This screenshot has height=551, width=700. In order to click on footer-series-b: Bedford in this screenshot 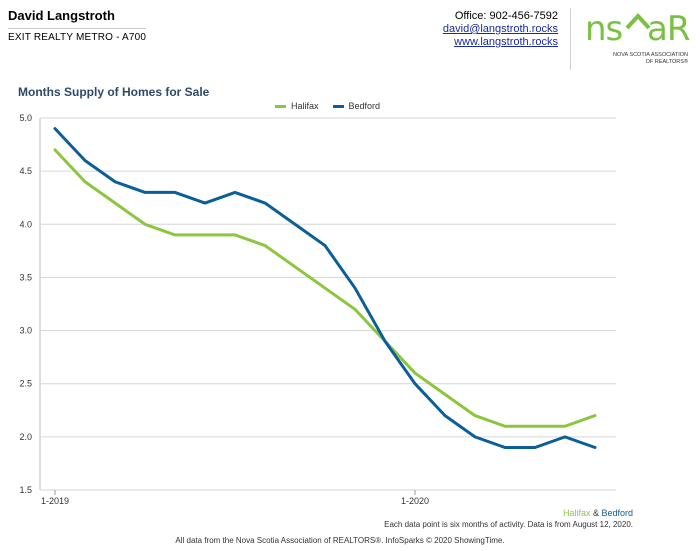, I will do `click(617, 513)`.